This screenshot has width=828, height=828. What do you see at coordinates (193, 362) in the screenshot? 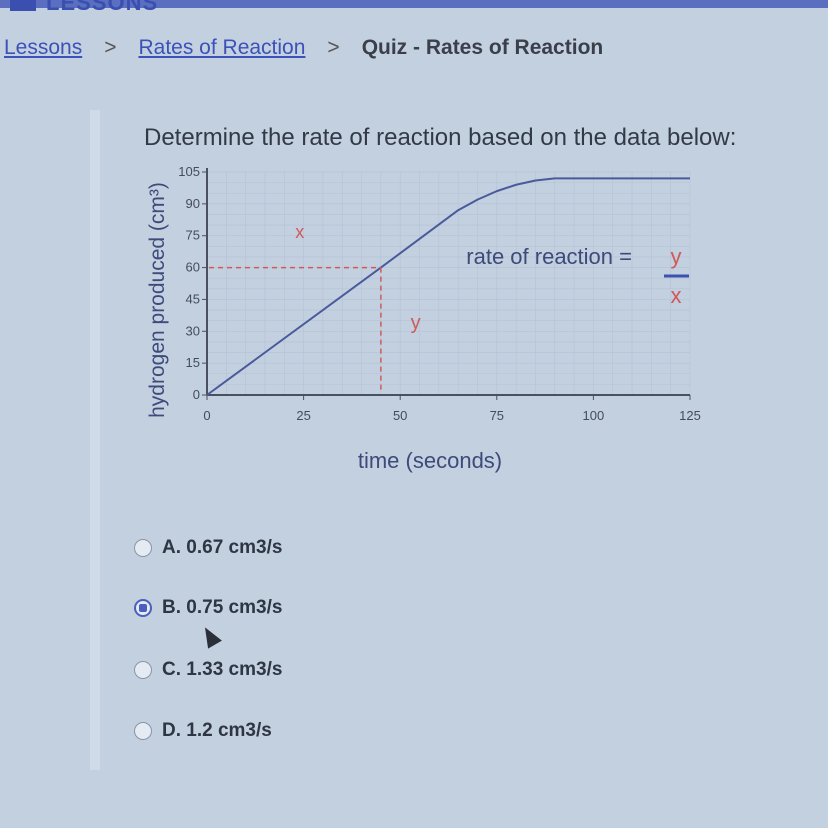
I see `y-tick-label: 15` at bounding box center [193, 362].